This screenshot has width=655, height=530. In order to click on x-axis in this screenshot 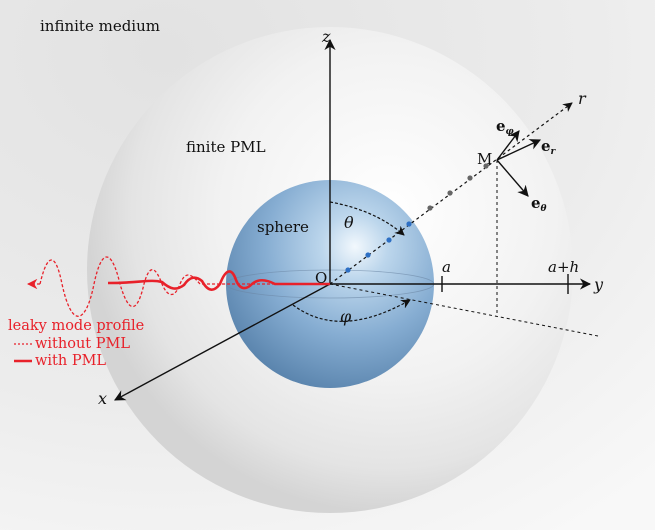, I will do `click(222, 342)`.